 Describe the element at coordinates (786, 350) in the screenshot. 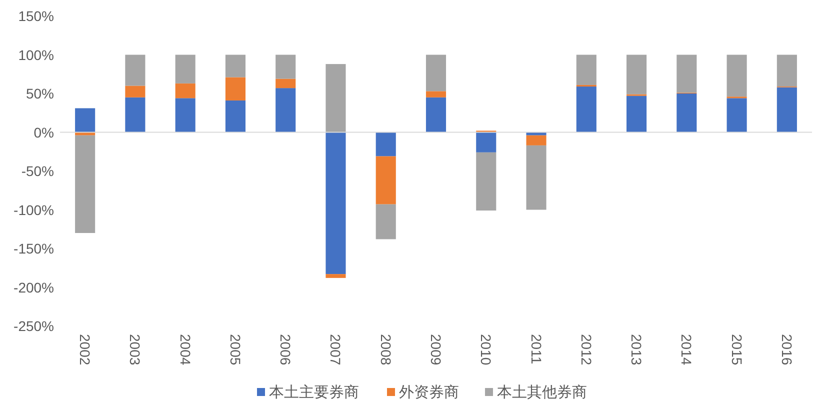

I see `x-tick-label: 2016` at that location.